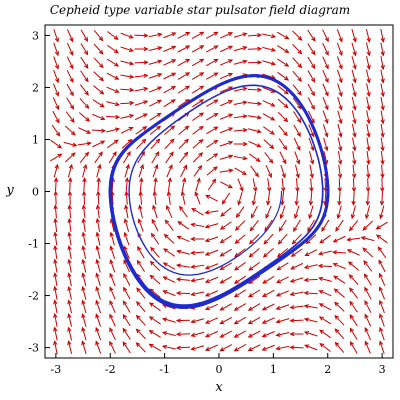 The height and width of the screenshot is (400, 400). Describe the element at coordinates (219, 369) in the screenshot. I see `x-tick-label: 0` at that location.